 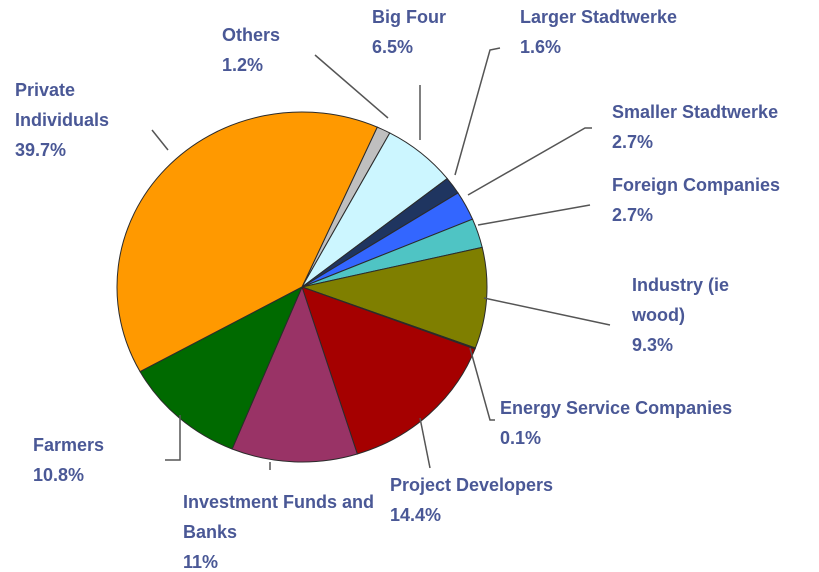 I want to click on category-name: Industry (ie wood), so click(x=681, y=300).